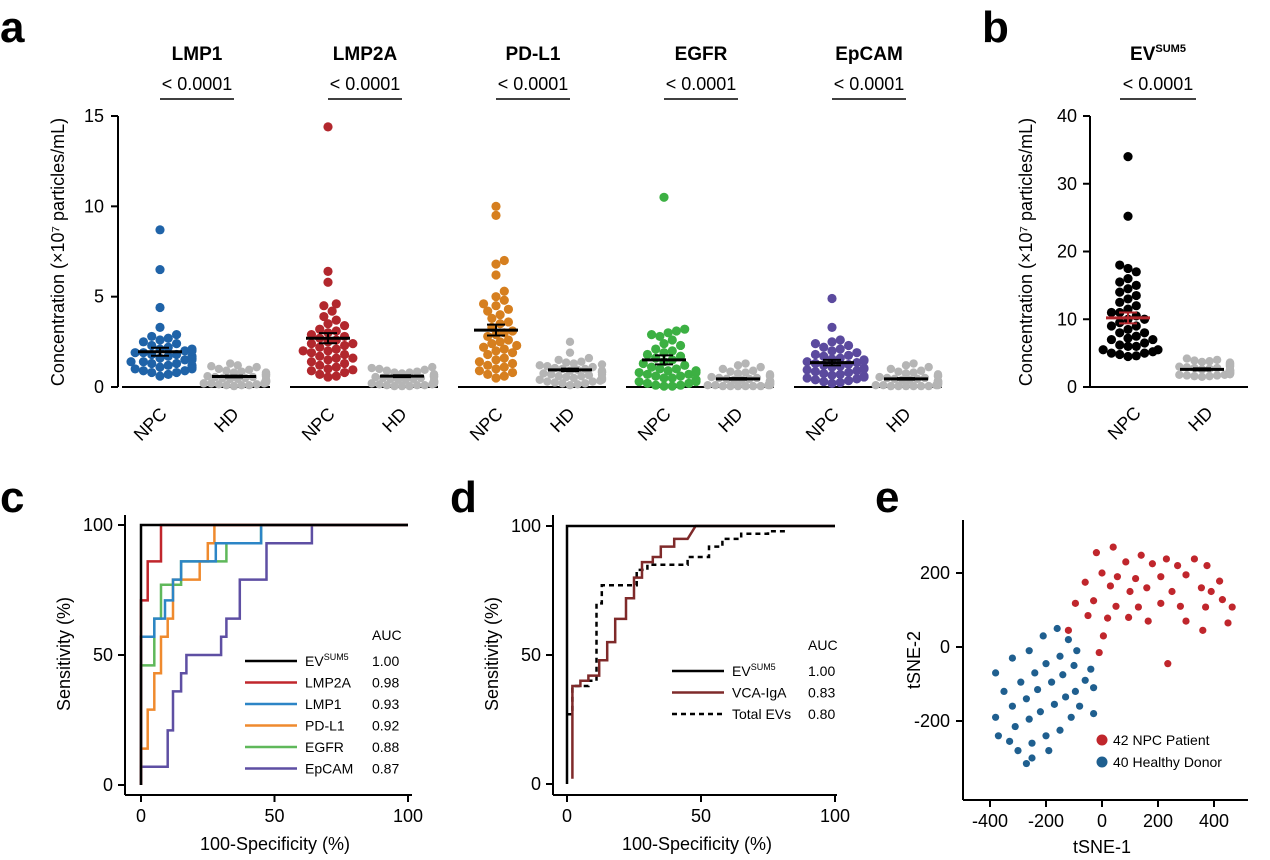 Image resolution: width=1270 pixels, height=860 pixels. I want to click on panel-a-y-tick-label: 10, so click(94, 206).